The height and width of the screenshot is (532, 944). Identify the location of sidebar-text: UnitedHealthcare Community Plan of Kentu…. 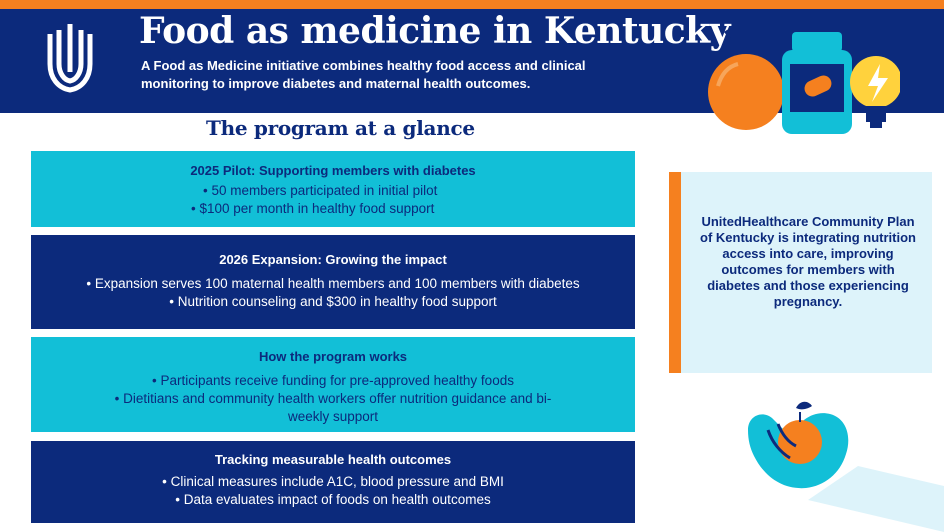
(808, 261).